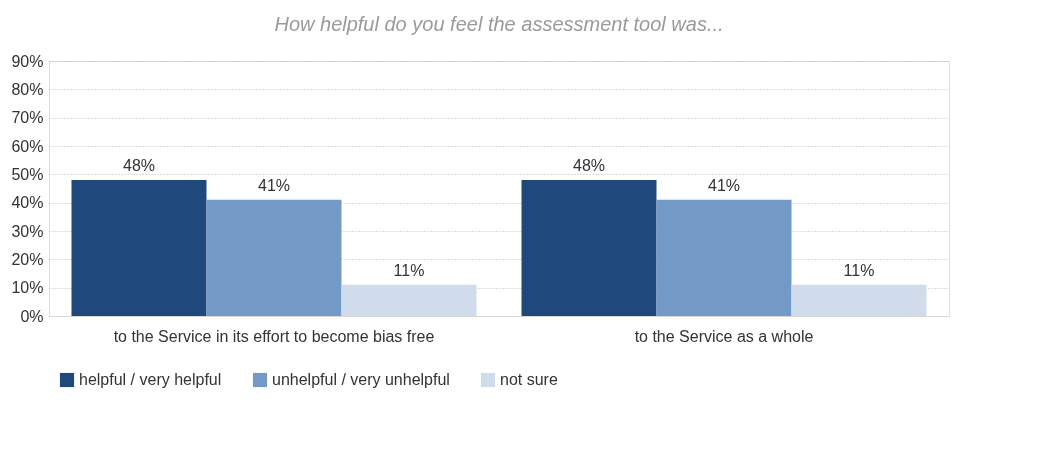 Image resolution: width=1054 pixels, height=456 pixels. Describe the element at coordinates (361, 379) in the screenshot. I see `legend-label: unhelpful / very unhelpful` at that location.